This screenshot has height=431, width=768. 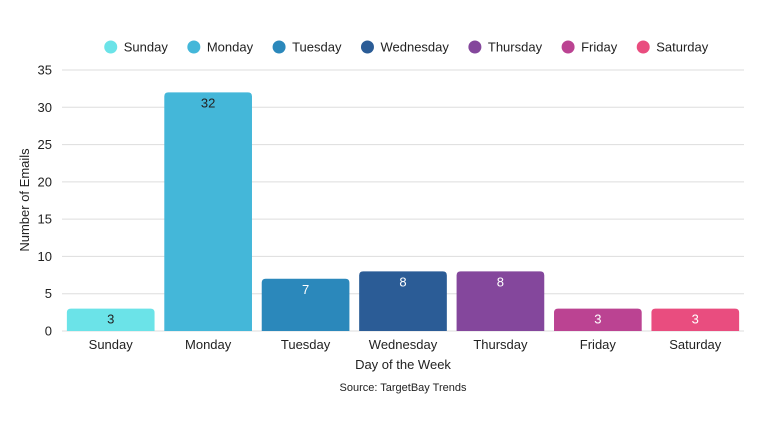 I want to click on y-tick-label: 20, so click(x=45, y=181).